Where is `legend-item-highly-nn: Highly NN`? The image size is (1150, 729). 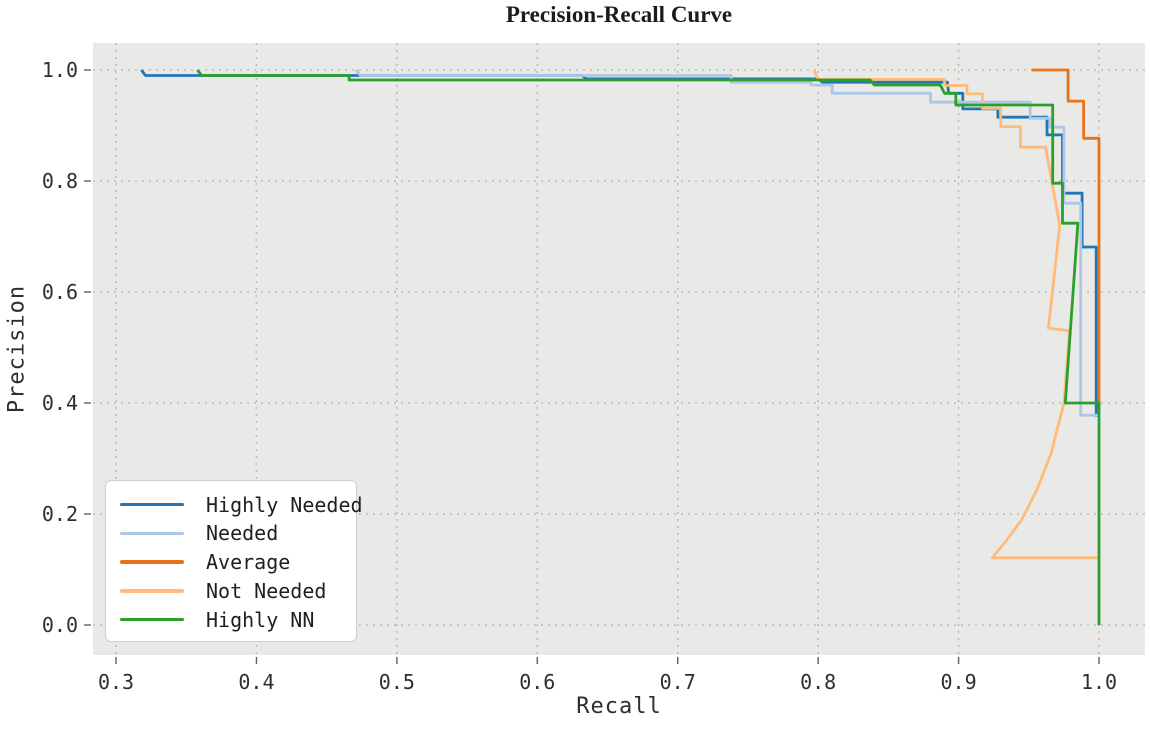 legend-item-highly-nn: Highly NN is located at coordinates (238, 619).